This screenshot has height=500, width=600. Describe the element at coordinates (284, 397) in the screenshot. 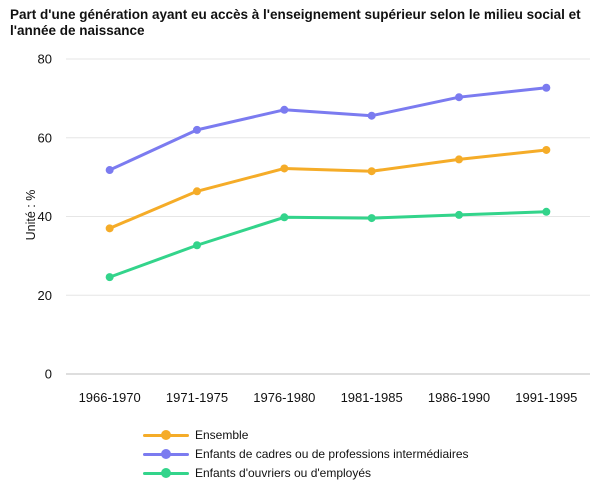

I see `x-tick-label: 1976-1980` at that location.